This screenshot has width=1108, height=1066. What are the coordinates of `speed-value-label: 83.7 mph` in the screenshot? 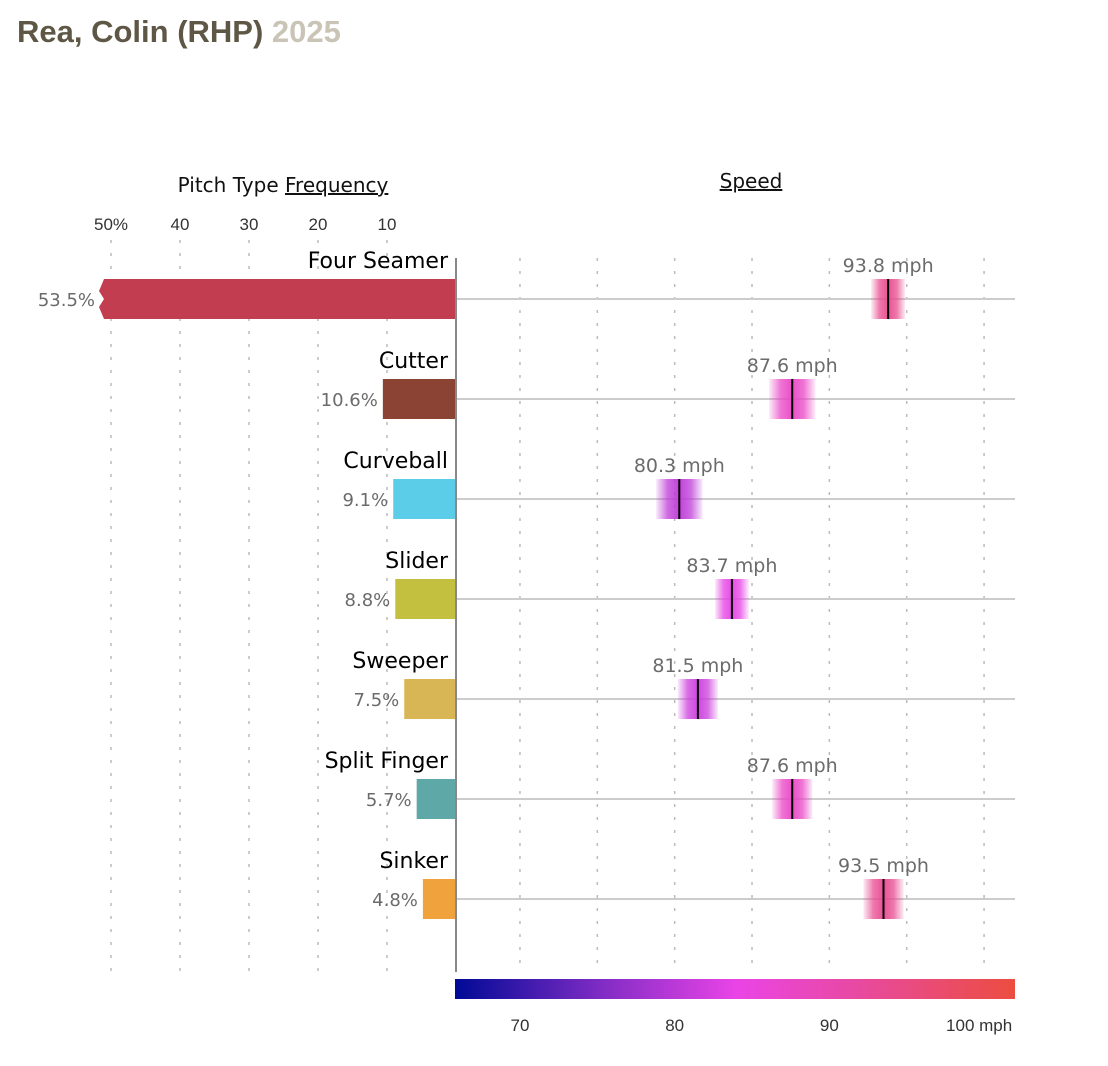 It's located at (731, 566).